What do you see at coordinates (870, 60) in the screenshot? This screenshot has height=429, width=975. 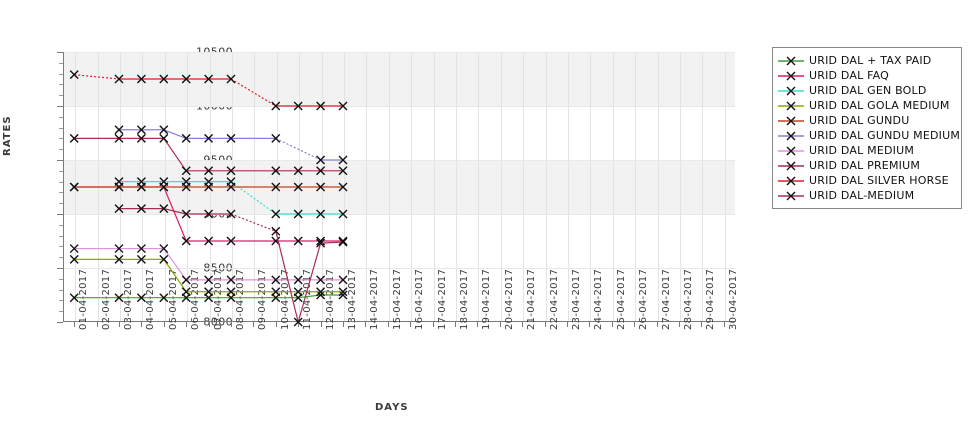 I see `legend-label: URID DAL + TAX PAID` at bounding box center [870, 60].